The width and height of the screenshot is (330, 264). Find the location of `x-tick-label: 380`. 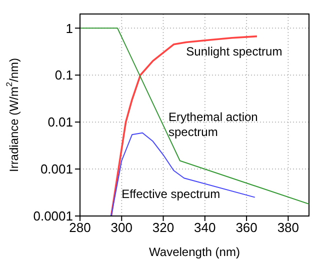

x-tick-label: 380 is located at coordinates (288, 228).